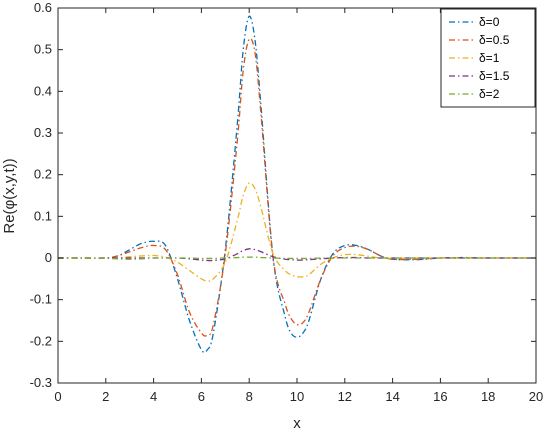  I want to click on y-tick-label: 0.2, so click(43, 174).